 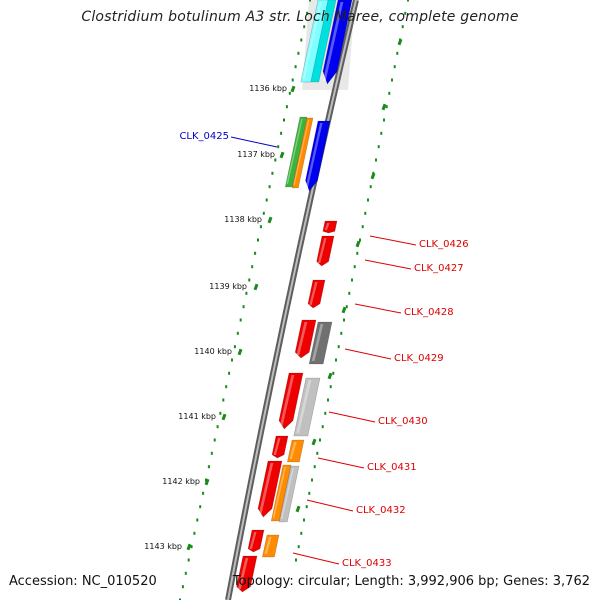 I want to click on gene-label: CLK_0425, so click(x=204, y=136).